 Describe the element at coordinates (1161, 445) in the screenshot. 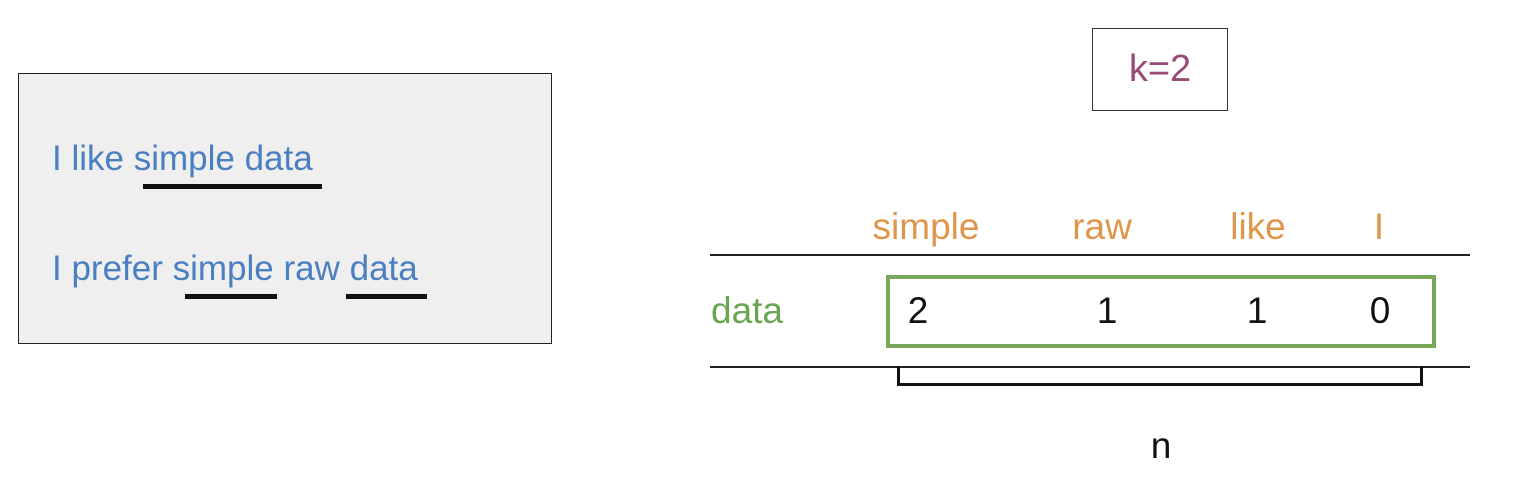

I see `n-label: n` at that location.